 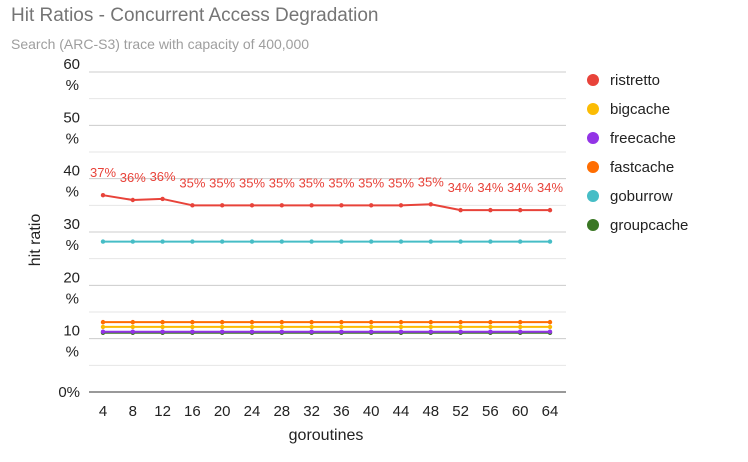 I want to click on legend-label-bigcache: bigcache, so click(x=640, y=109).